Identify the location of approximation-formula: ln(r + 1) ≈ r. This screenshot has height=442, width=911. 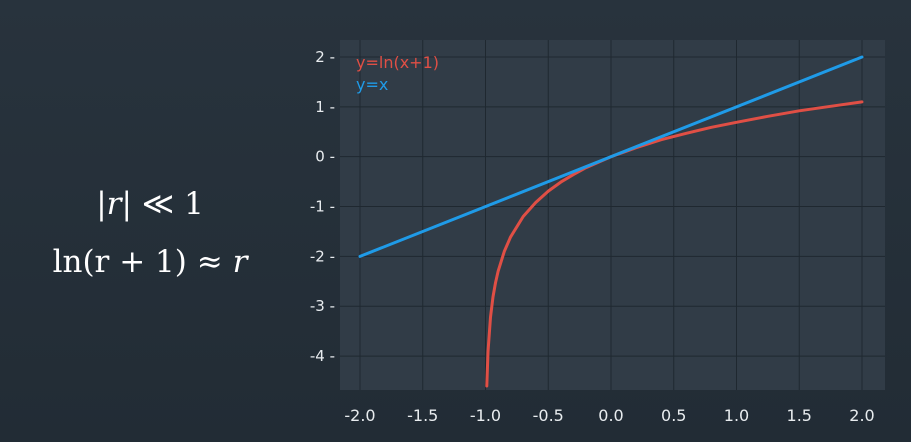
(150, 262).